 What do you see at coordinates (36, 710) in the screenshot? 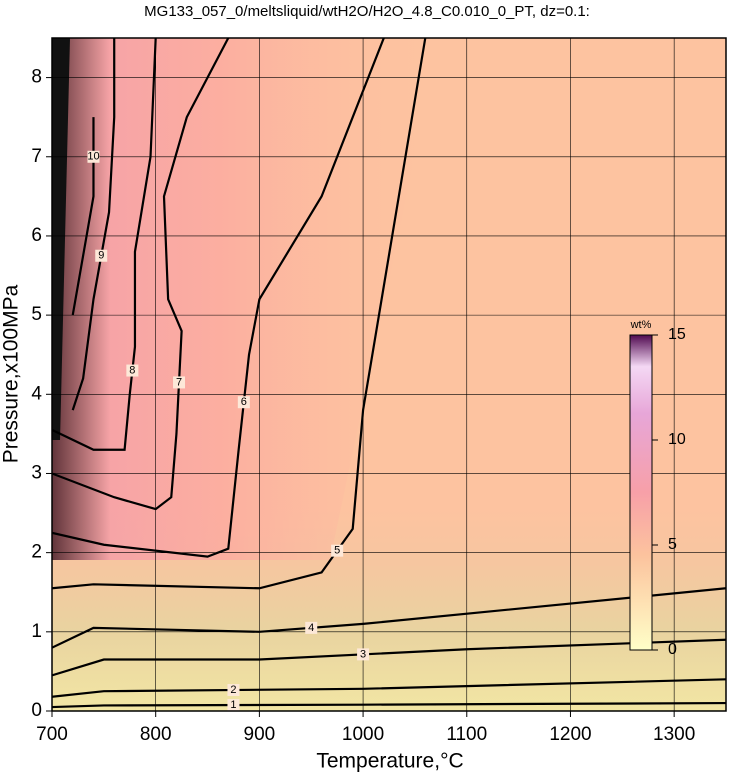
I see `y-tick-label: 0` at bounding box center [36, 710].